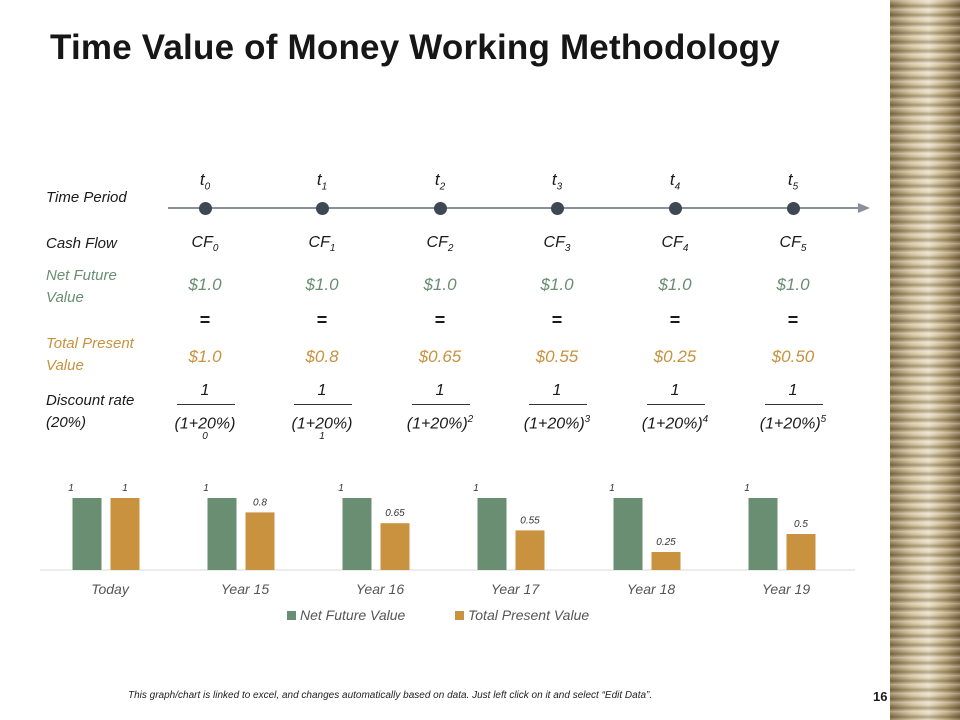  Describe the element at coordinates (515, 589) in the screenshot. I see `x-tick-label: Year 17` at that location.